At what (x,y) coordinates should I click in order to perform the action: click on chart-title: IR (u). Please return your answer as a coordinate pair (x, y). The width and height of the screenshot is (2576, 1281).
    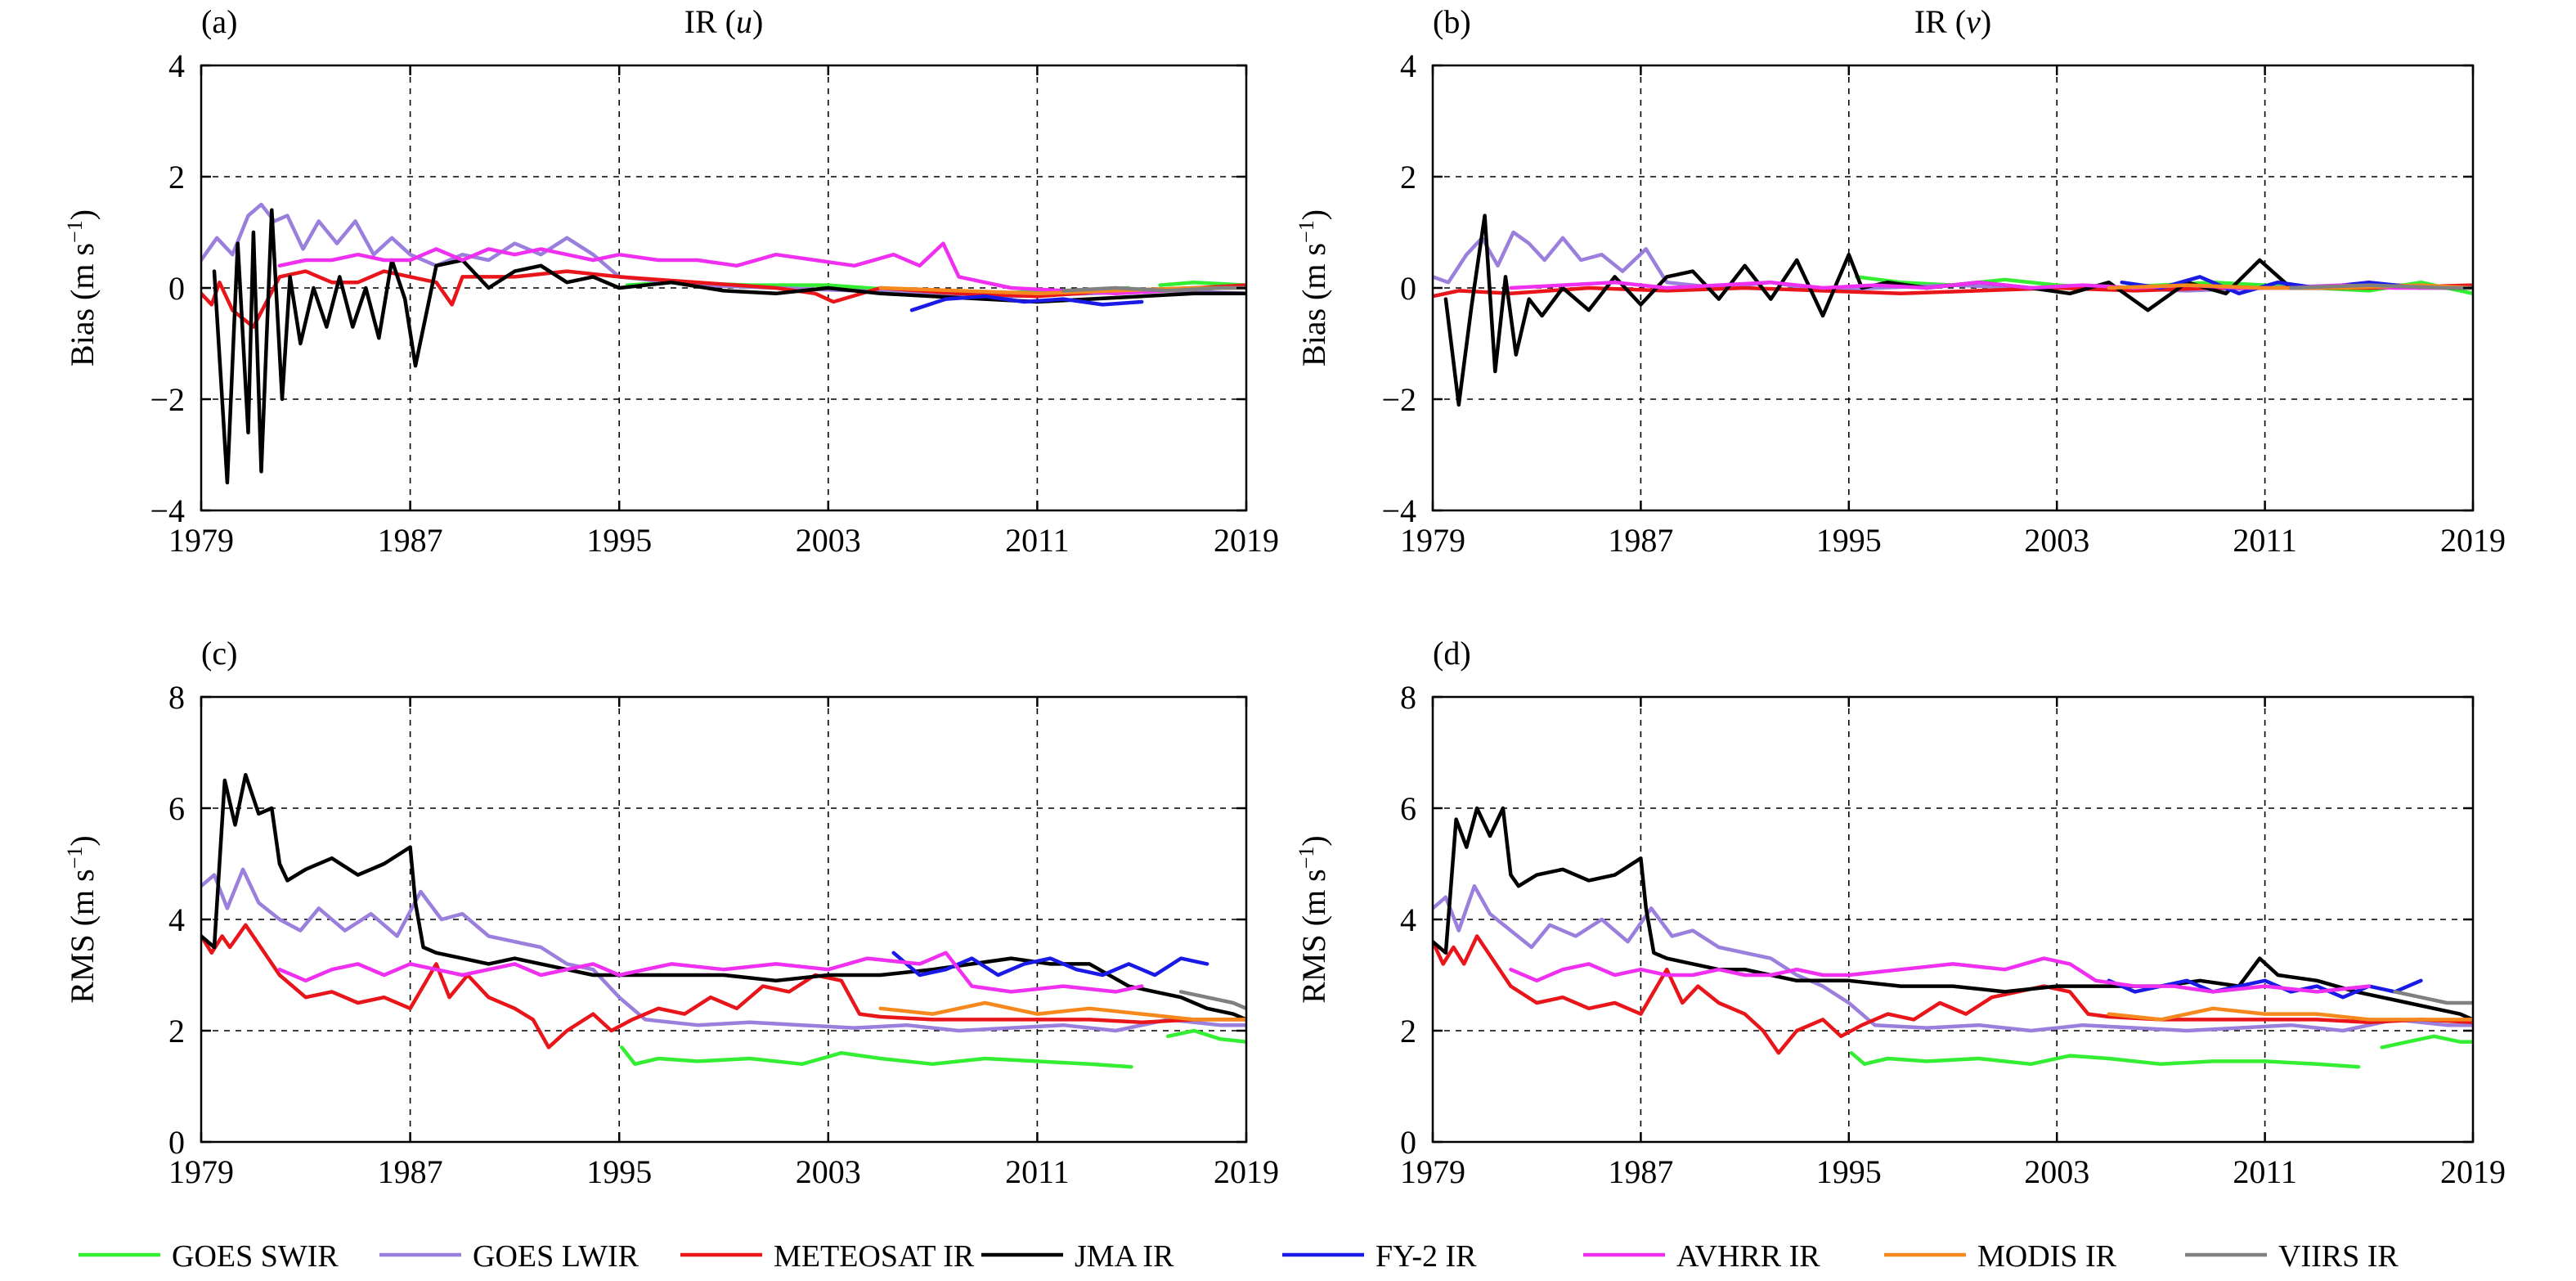
    Looking at the image, I should click on (724, 22).